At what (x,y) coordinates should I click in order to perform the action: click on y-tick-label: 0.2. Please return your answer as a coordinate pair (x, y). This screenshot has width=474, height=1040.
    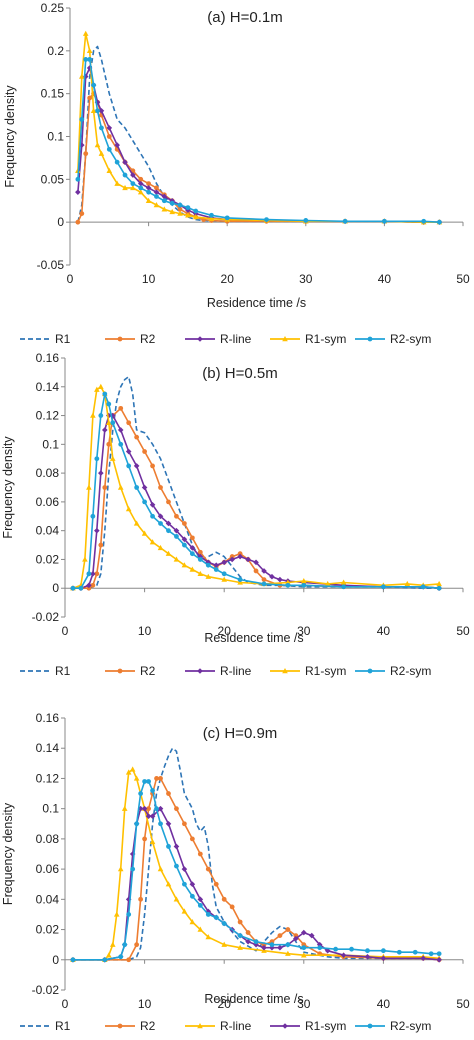
    Looking at the image, I should click on (55, 51).